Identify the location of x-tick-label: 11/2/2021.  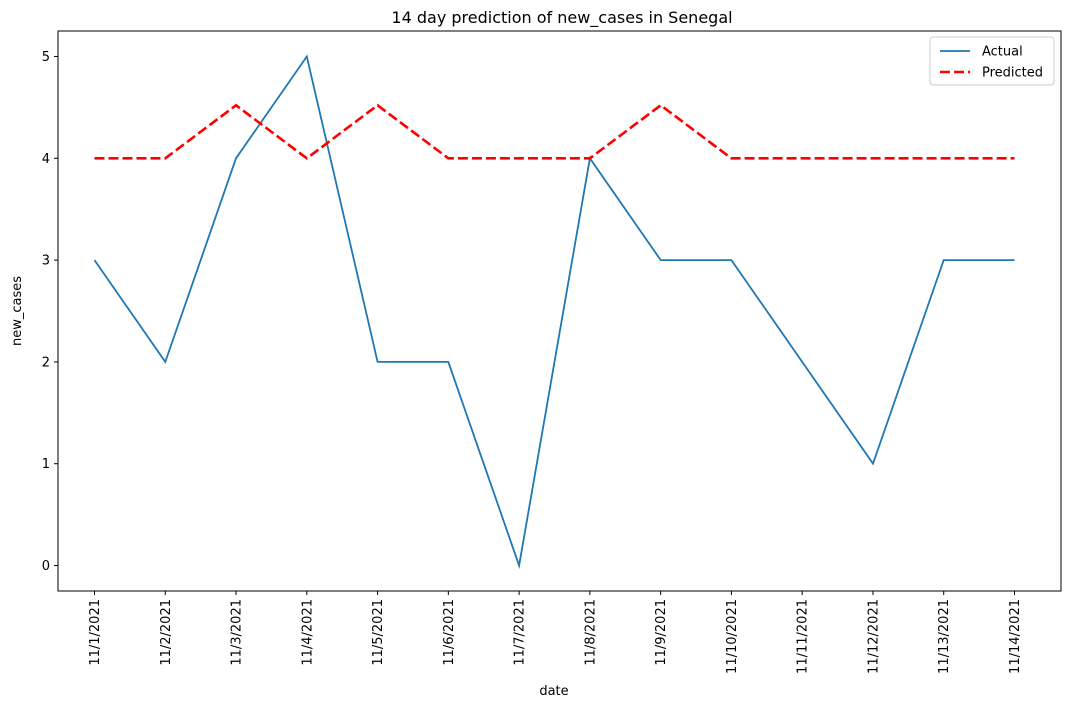
(166, 632).